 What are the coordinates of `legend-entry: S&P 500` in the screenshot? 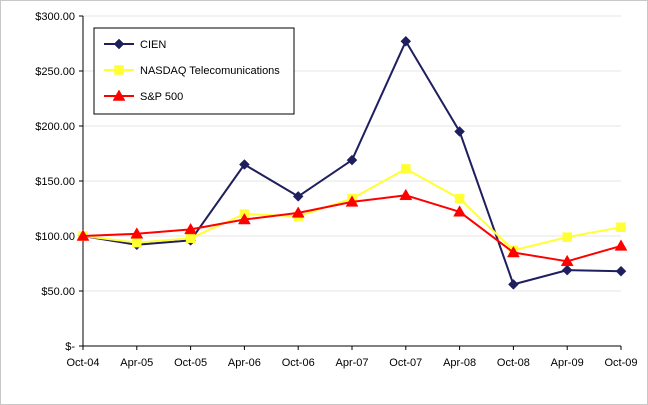 It's located at (143, 96).